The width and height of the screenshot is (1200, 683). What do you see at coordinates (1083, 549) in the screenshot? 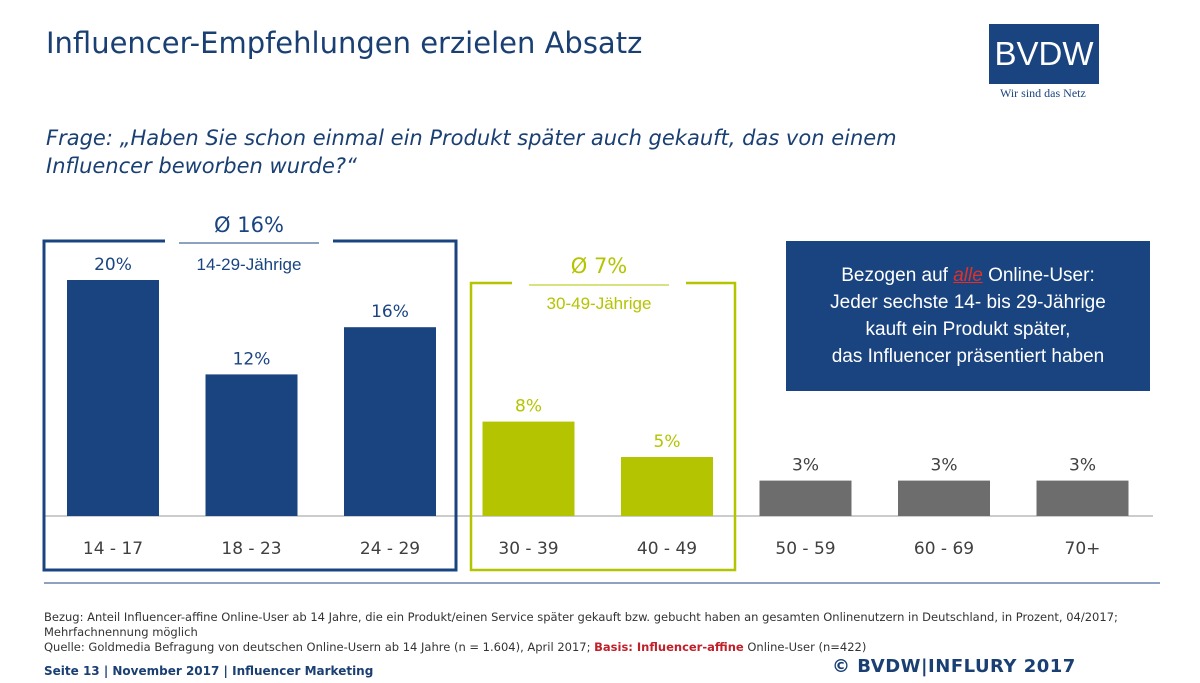
I see `x-tick-label-7: 70+` at bounding box center [1083, 549].